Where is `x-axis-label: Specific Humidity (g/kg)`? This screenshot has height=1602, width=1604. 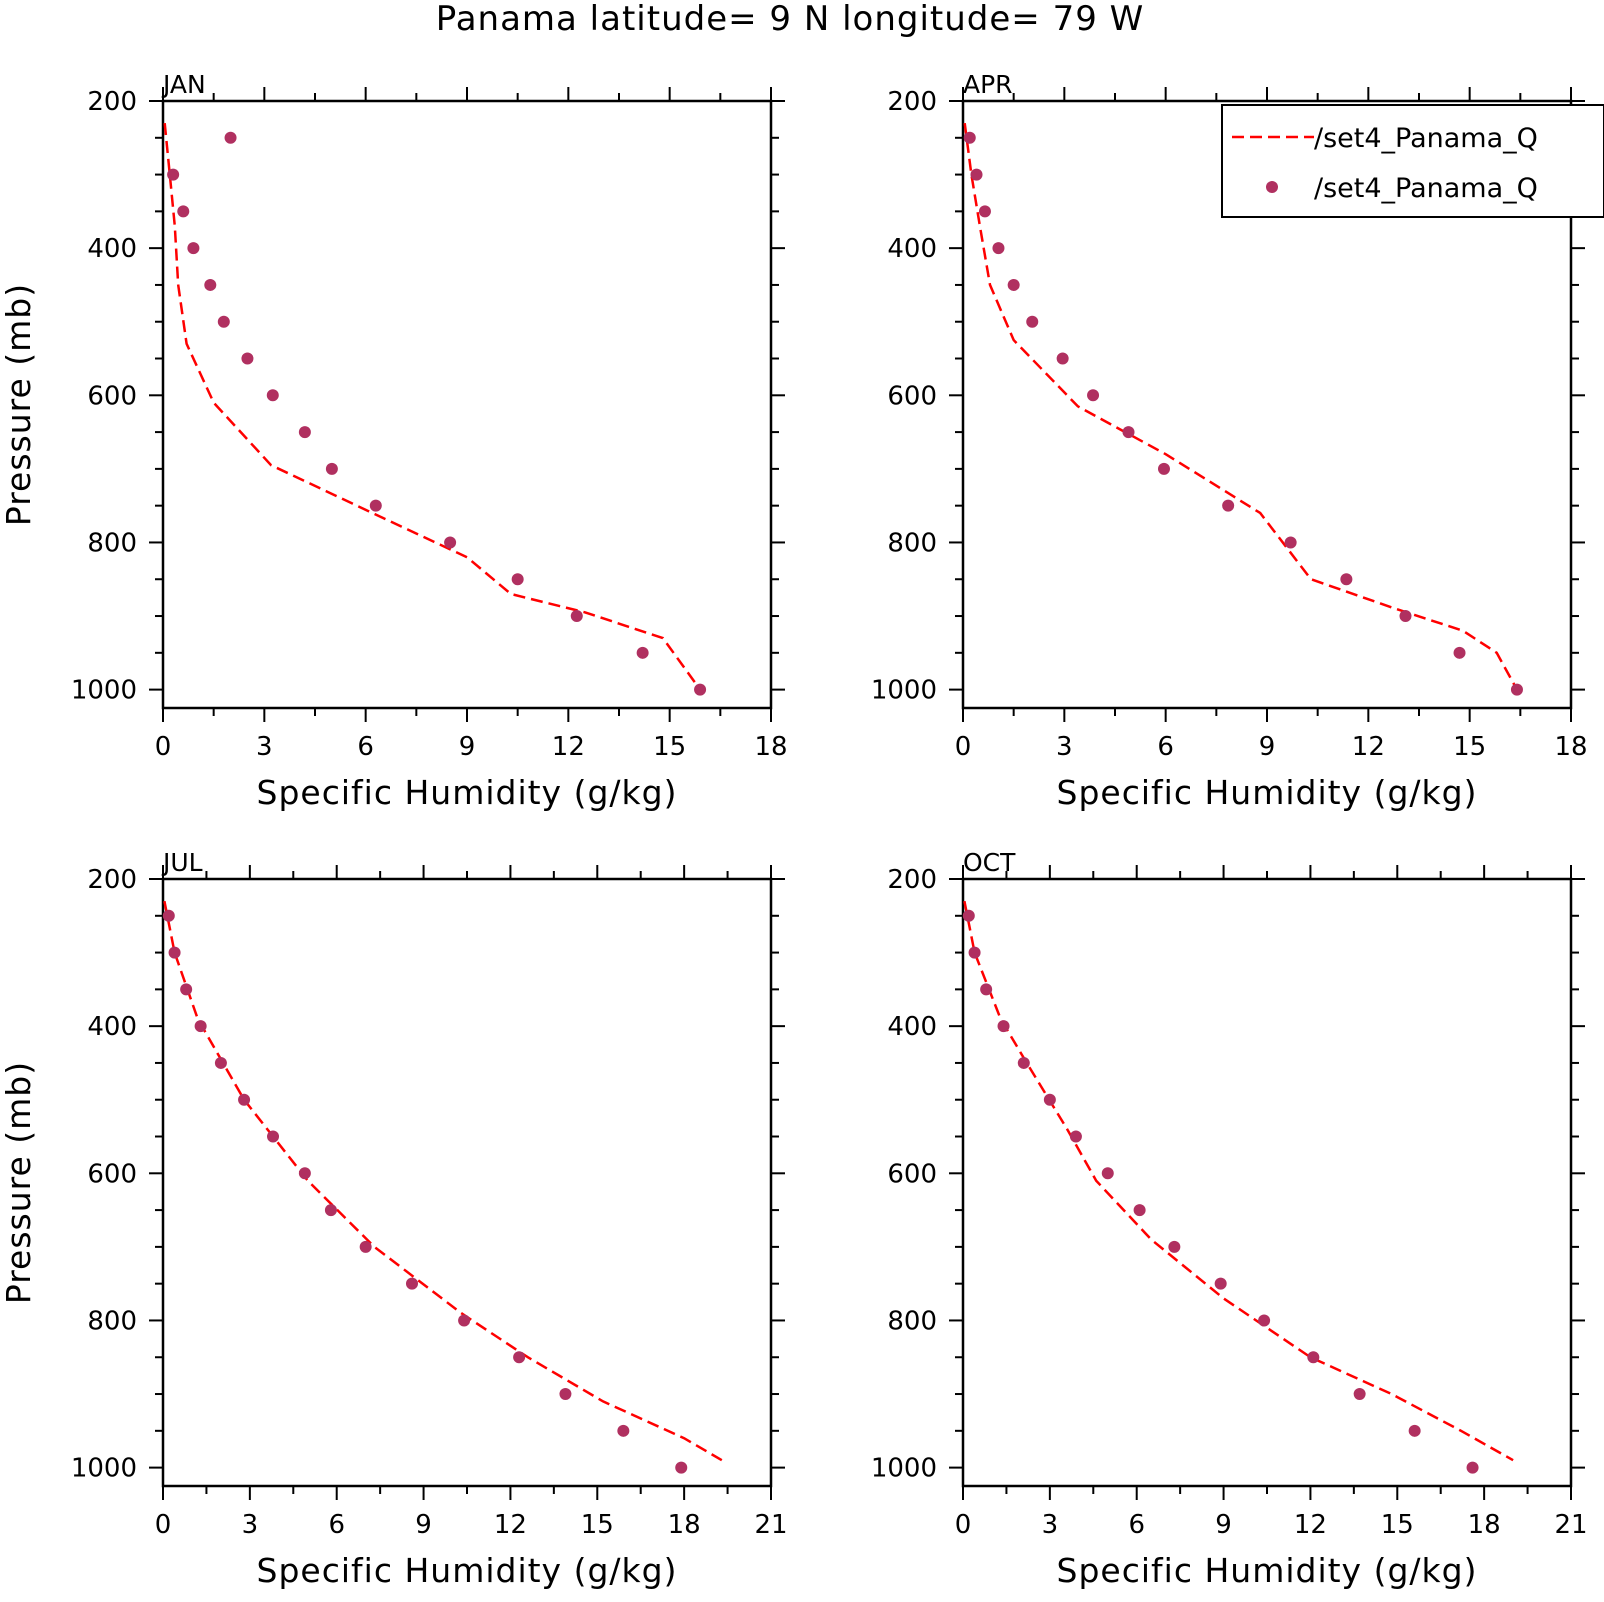 x-axis-label: Specific Humidity (g/kg) is located at coordinates (467, 1570).